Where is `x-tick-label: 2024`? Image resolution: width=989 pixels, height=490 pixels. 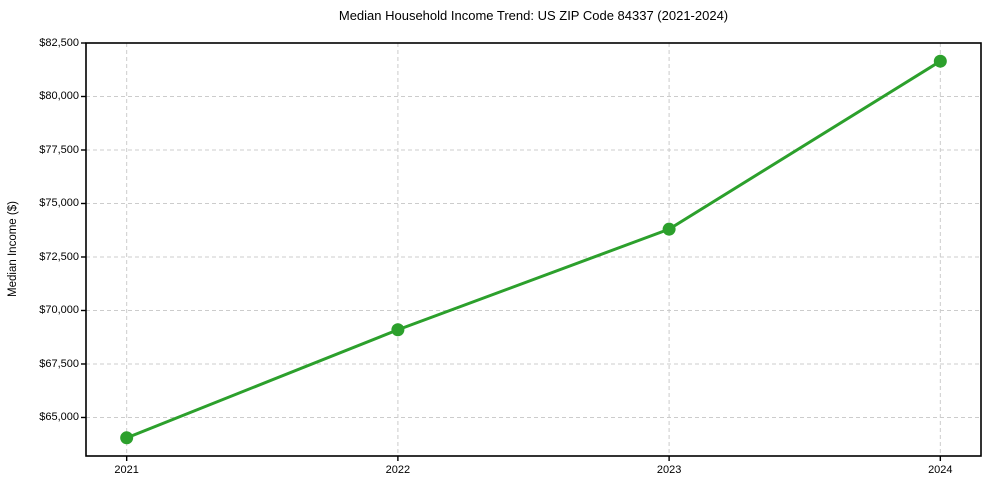 x-tick-label: 2024 is located at coordinates (940, 470).